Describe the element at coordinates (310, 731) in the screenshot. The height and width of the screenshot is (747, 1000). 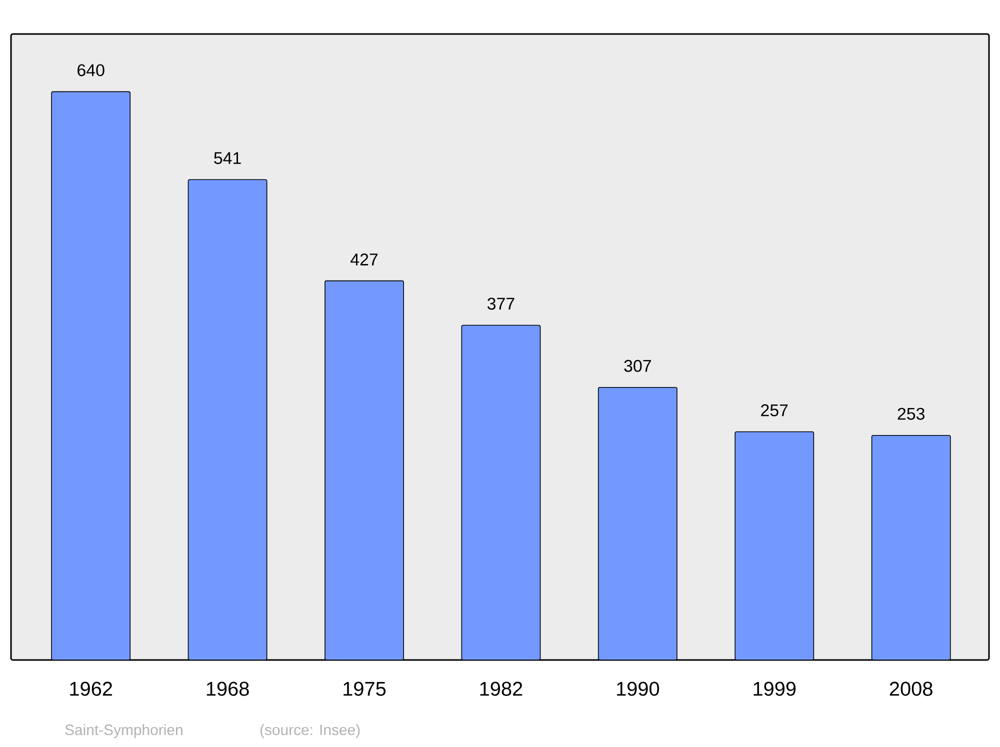
I see `text: (source: Insee)` at that location.